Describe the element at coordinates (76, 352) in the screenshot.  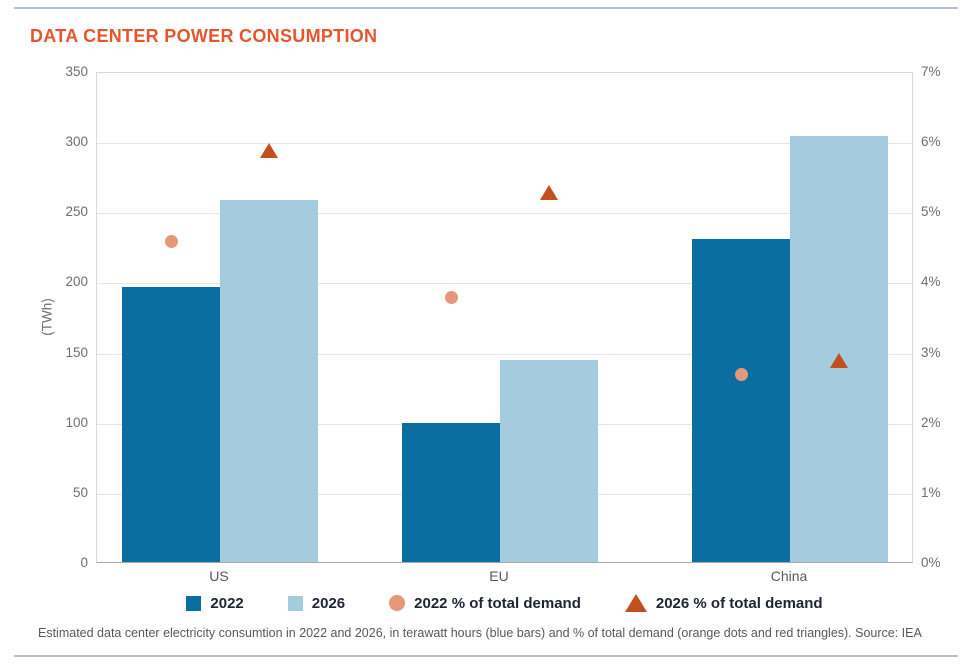
I see `y-tick-label-left: 150` at that location.